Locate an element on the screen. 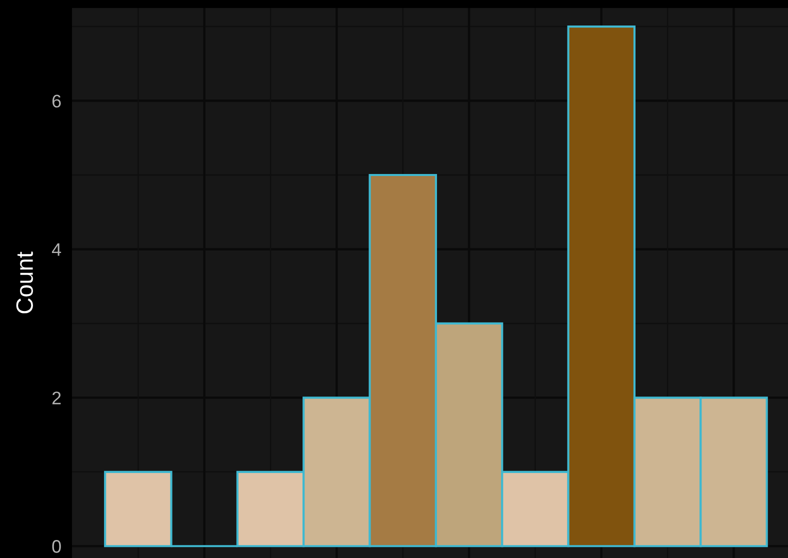  y-axis-title: Count is located at coordinates (24, 283).